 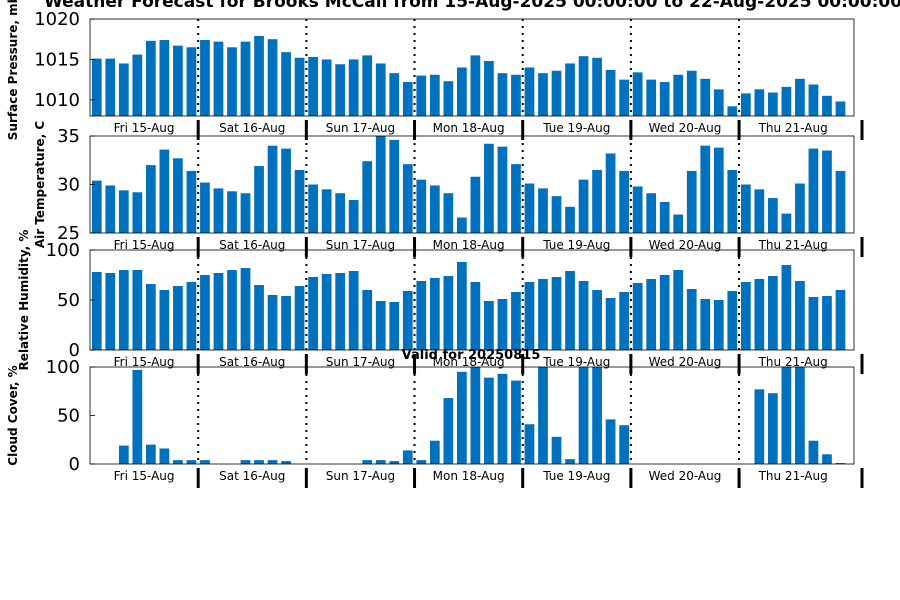 I want to click on x-tick-label: Wed 20-Aug, so click(x=685, y=245).